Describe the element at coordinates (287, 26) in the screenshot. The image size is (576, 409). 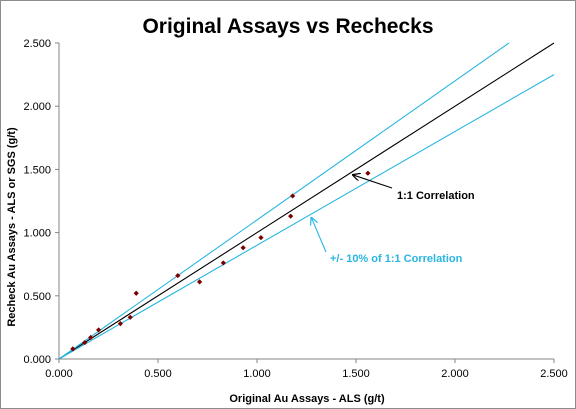
I see `chart-title: Original Assays vs Rechecks` at that location.